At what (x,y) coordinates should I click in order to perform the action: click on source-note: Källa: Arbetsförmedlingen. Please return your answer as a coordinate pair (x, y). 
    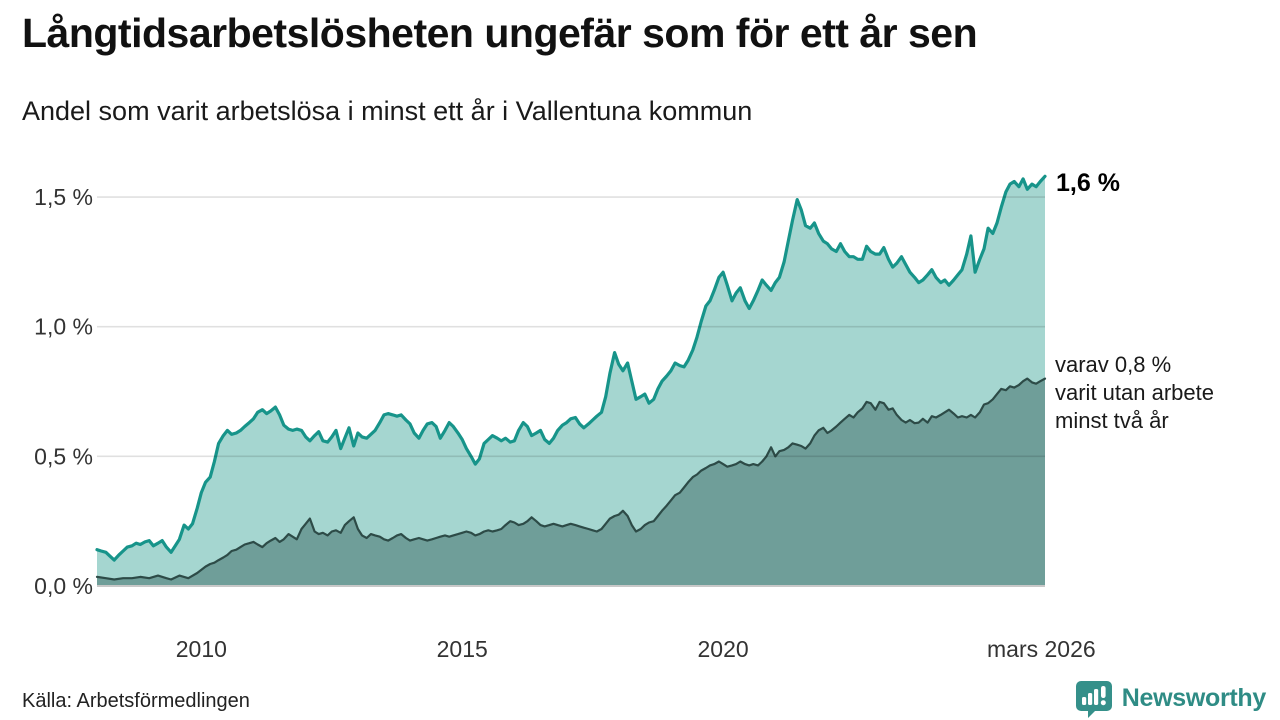
    Looking at the image, I should click on (136, 701).